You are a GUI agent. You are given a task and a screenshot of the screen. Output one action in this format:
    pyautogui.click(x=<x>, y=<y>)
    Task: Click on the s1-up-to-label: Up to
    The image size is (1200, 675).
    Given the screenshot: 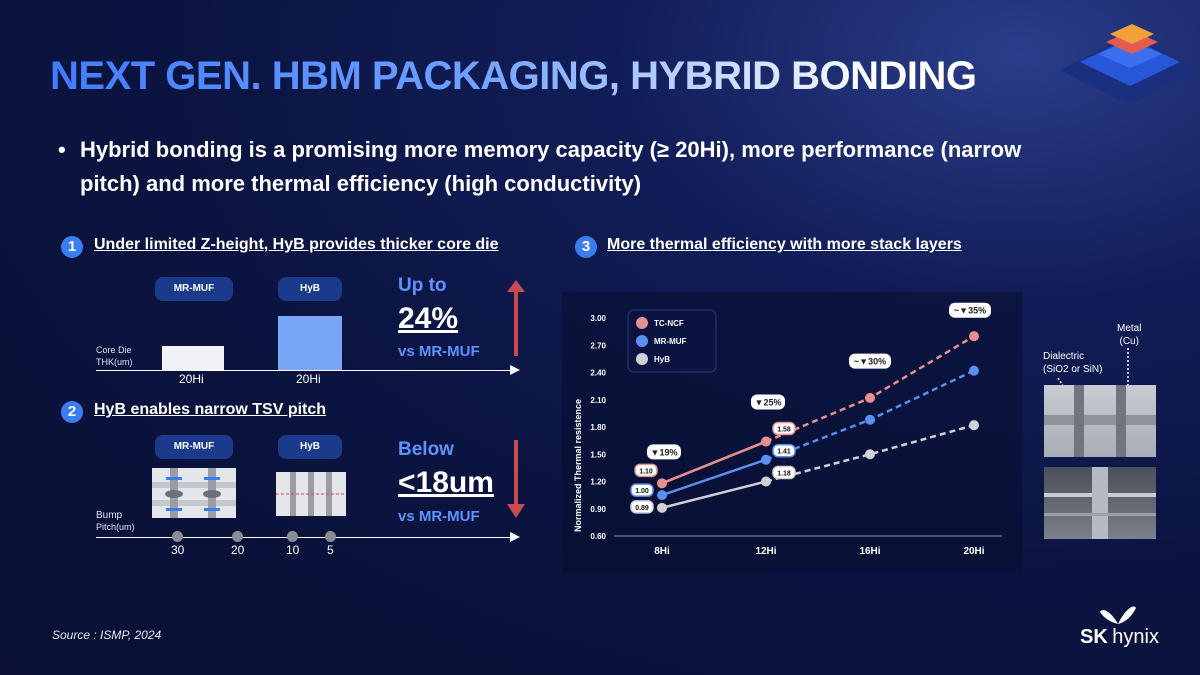 What is the action you would take?
    pyautogui.click(x=422, y=285)
    